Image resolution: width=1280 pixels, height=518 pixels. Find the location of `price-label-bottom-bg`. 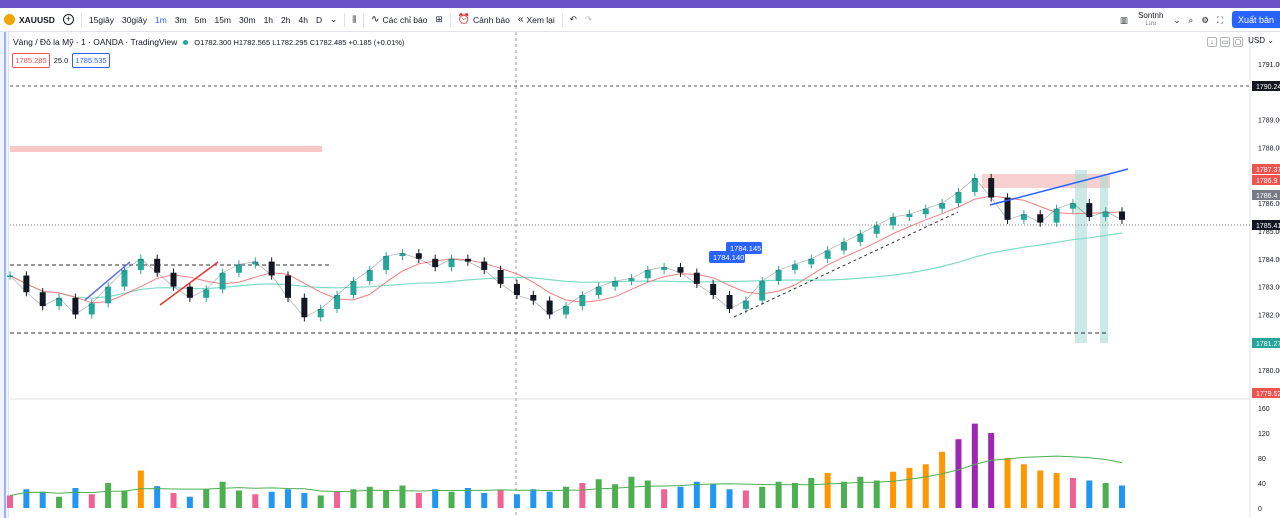

price-label-bottom-bg is located at coordinates (1266, 393).